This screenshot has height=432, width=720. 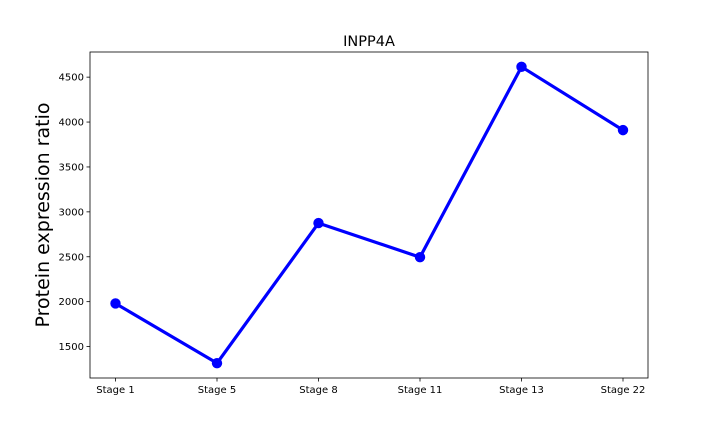 I want to click on y-axis-ticks: 1500 2000 2500 3000 3500 4000 4500, so click(x=74, y=213).